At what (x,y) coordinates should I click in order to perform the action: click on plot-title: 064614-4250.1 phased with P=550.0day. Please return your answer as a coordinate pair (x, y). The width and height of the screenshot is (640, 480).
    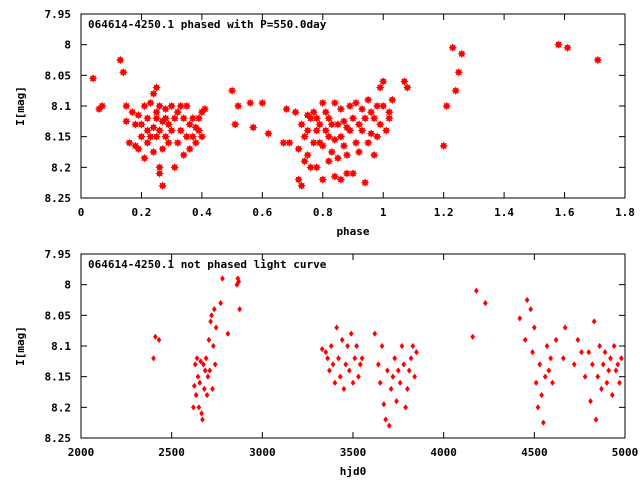
    Looking at the image, I should click on (207, 24).